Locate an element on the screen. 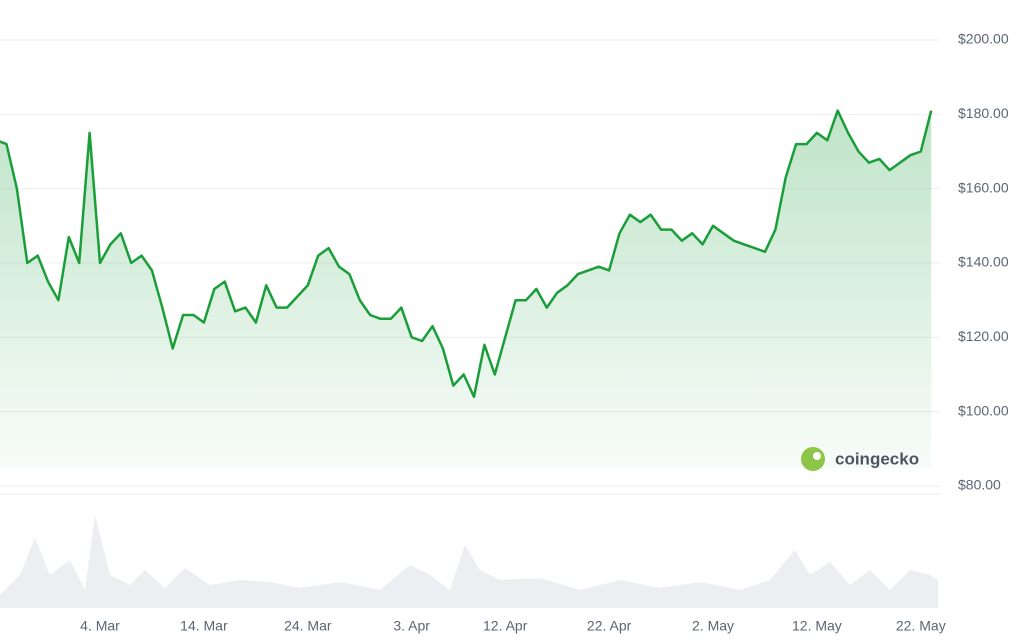  x-tick-label: 14. Mar is located at coordinates (204, 626).